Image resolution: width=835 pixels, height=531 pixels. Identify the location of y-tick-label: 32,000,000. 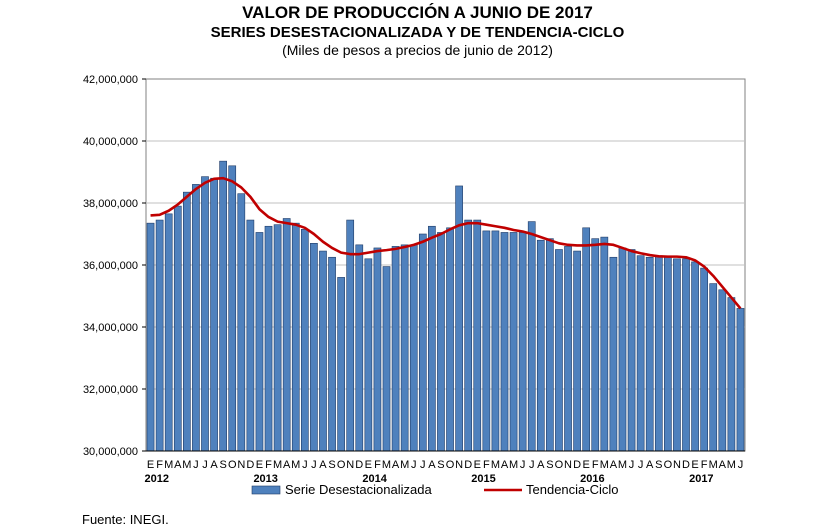
(110, 390).